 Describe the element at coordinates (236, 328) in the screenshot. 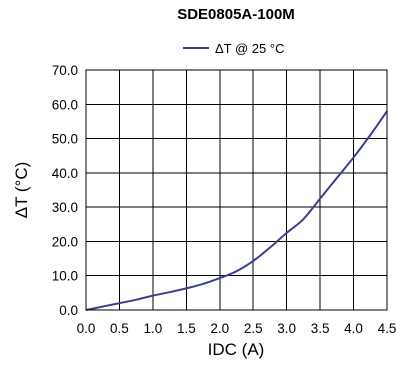

I see `x-axis-ticks: 0.0 0.5 1.0 1.5 2.0 2.5 3.0 3.5 4.0 4.5` at that location.